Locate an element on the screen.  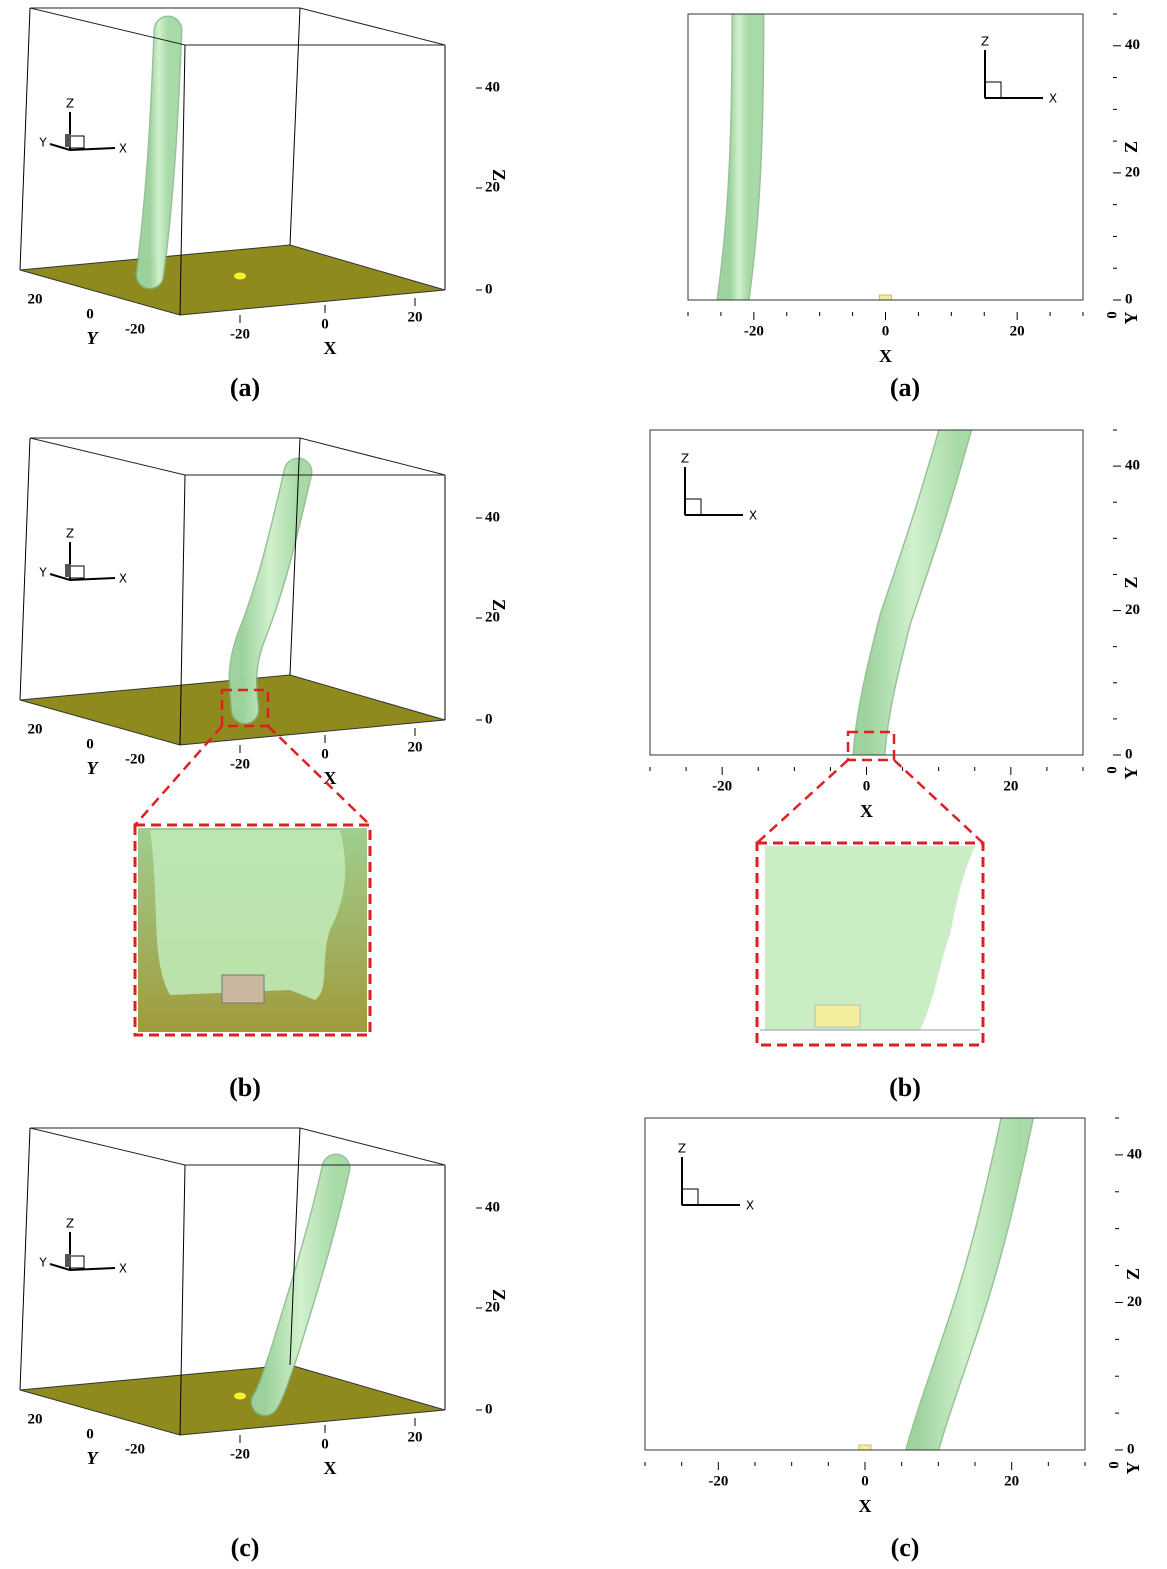
inset-right is located at coordinates (870, 944).